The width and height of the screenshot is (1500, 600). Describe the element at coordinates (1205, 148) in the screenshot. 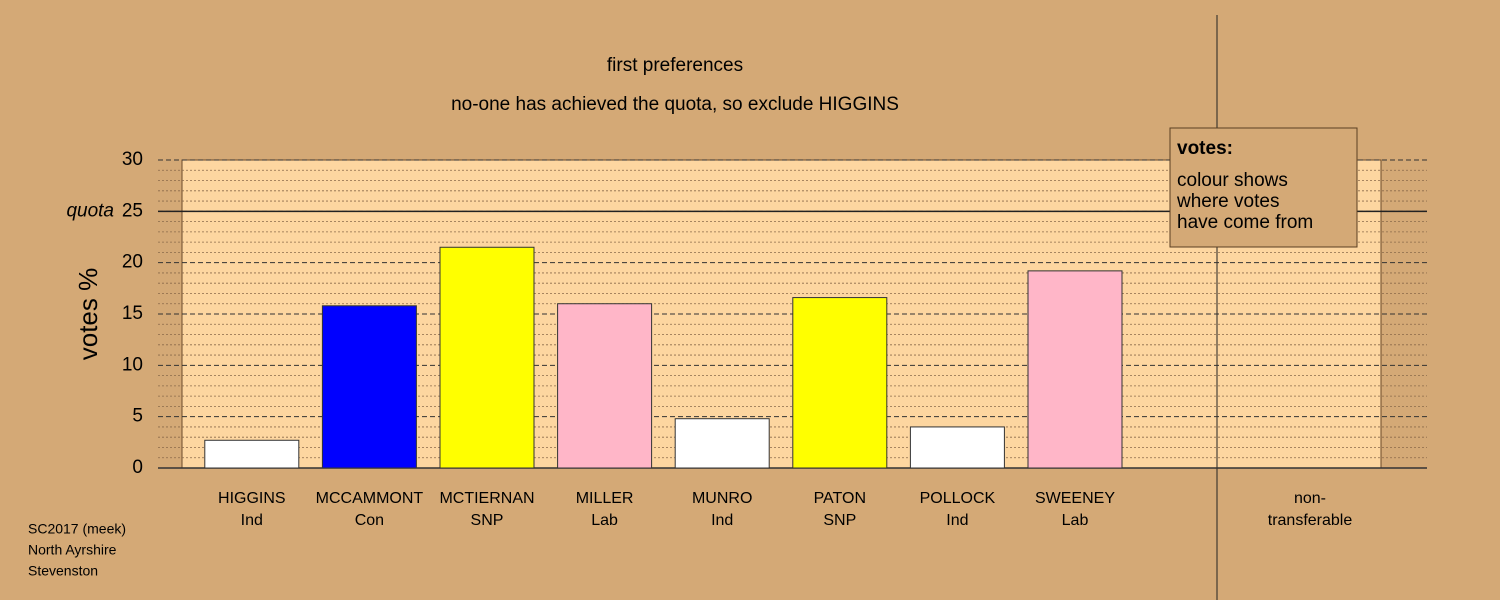

I see `legend-title: votes:` at that location.